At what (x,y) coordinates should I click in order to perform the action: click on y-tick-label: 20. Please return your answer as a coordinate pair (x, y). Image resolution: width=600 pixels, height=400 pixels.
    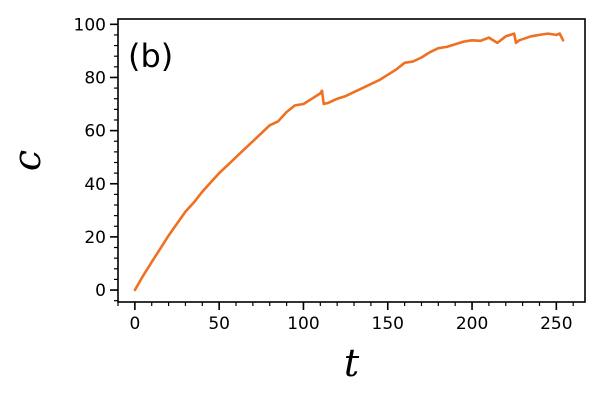
    Looking at the image, I should click on (95, 238).